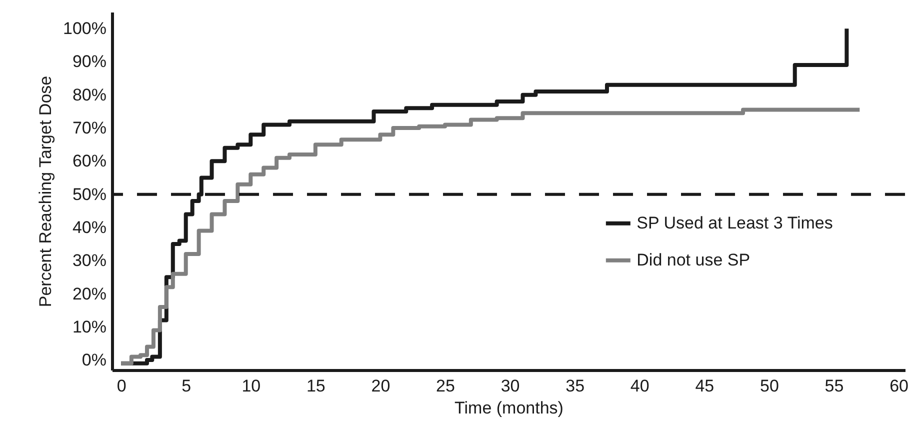 Image resolution: width=912 pixels, height=436 pixels. What do you see at coordinates (509, 408) in the screenshot?
I see `x-axis-title: Time (months)` at bounding box center [509, 408].